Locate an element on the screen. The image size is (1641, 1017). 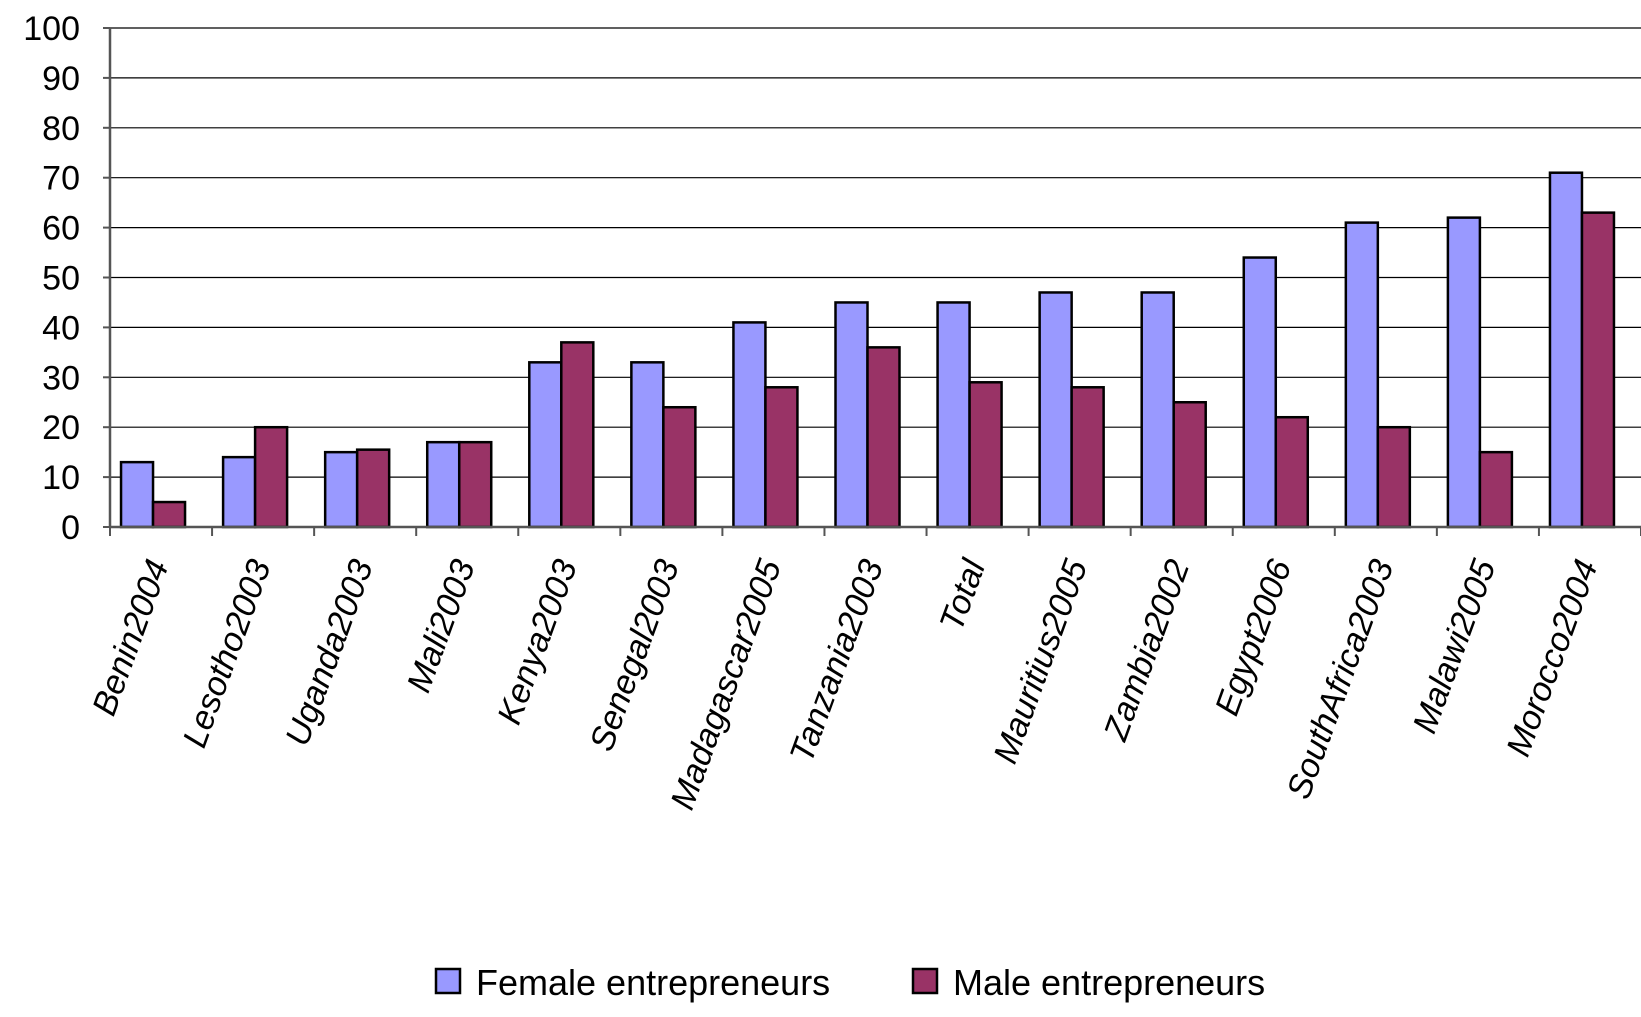
female-bar-malawi2005 is located at coordinates (1464, 372).